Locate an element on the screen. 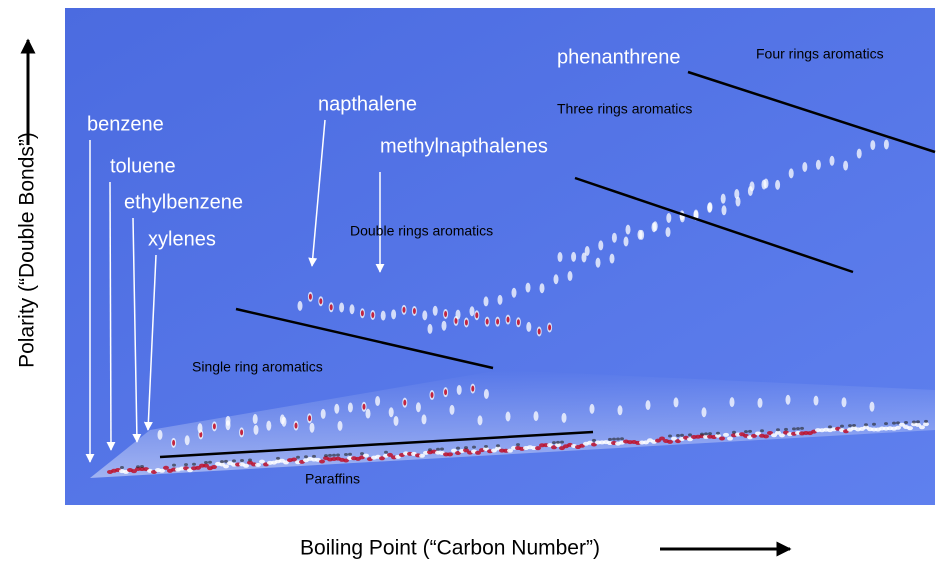  compound-label: toluene is located at coordinates (143, 166).